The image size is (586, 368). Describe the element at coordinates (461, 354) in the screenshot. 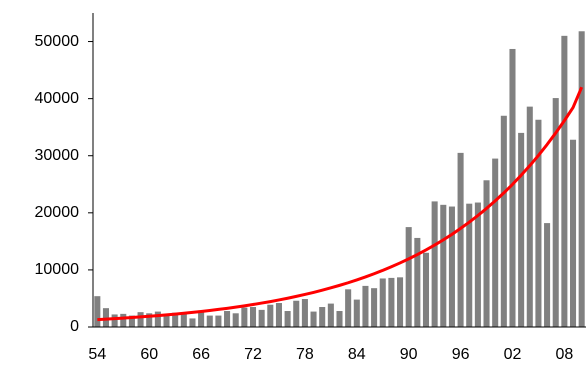

I see `x-tick-label: 96` at that location.